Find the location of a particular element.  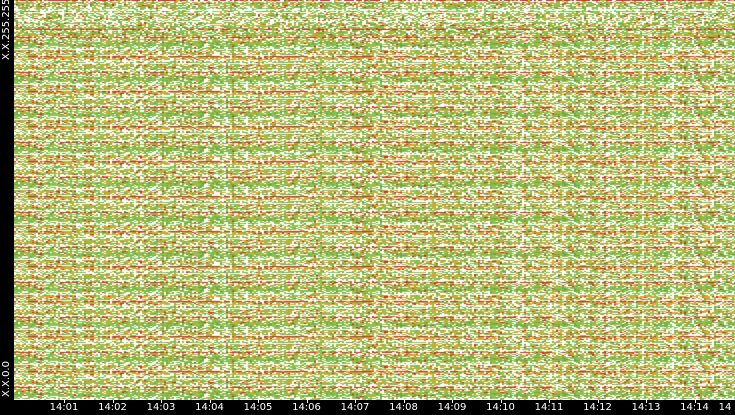

x-tick-label: 14:01 is located at coordinates (64, 407).